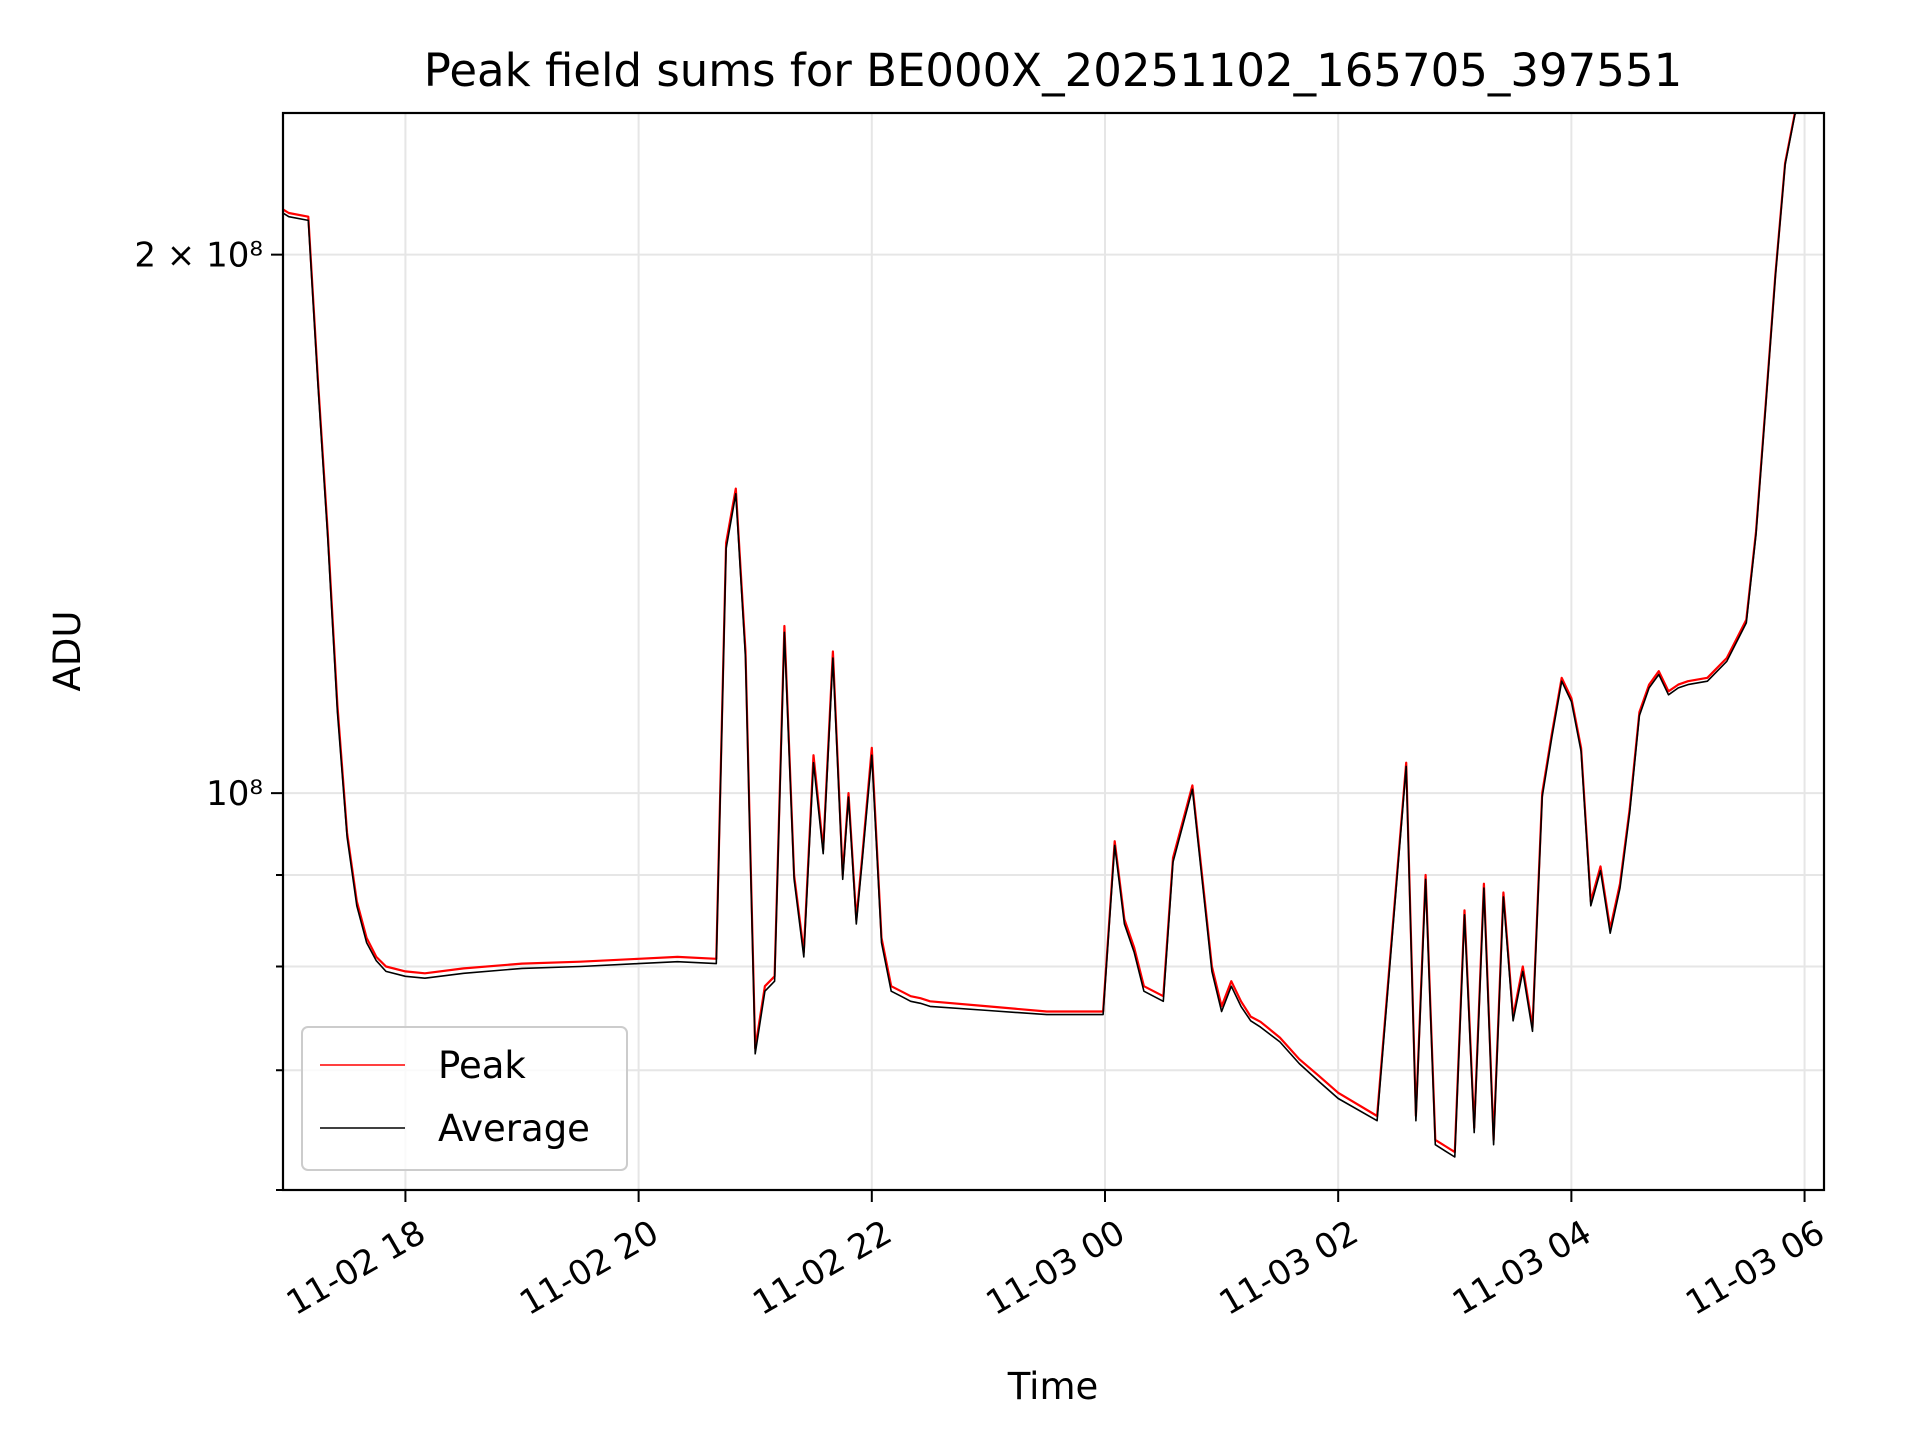 The width and height of the screenshot is (1920, 1440). What do you see at coordinates (514, 1128) in the screenshot?
I see `legend-label-average: Average` at bounding box center [514, 1128].